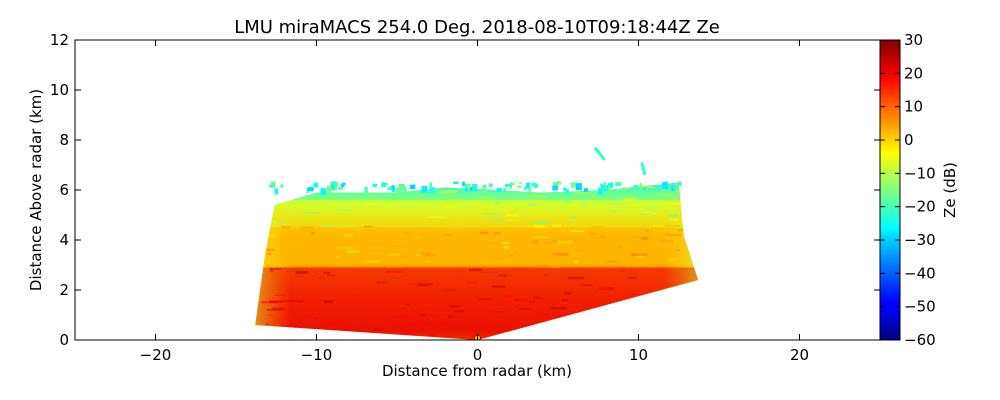 This screenshot has height=400, width=1000. I want to click on y-tick-label: 6, so click(64, 190).